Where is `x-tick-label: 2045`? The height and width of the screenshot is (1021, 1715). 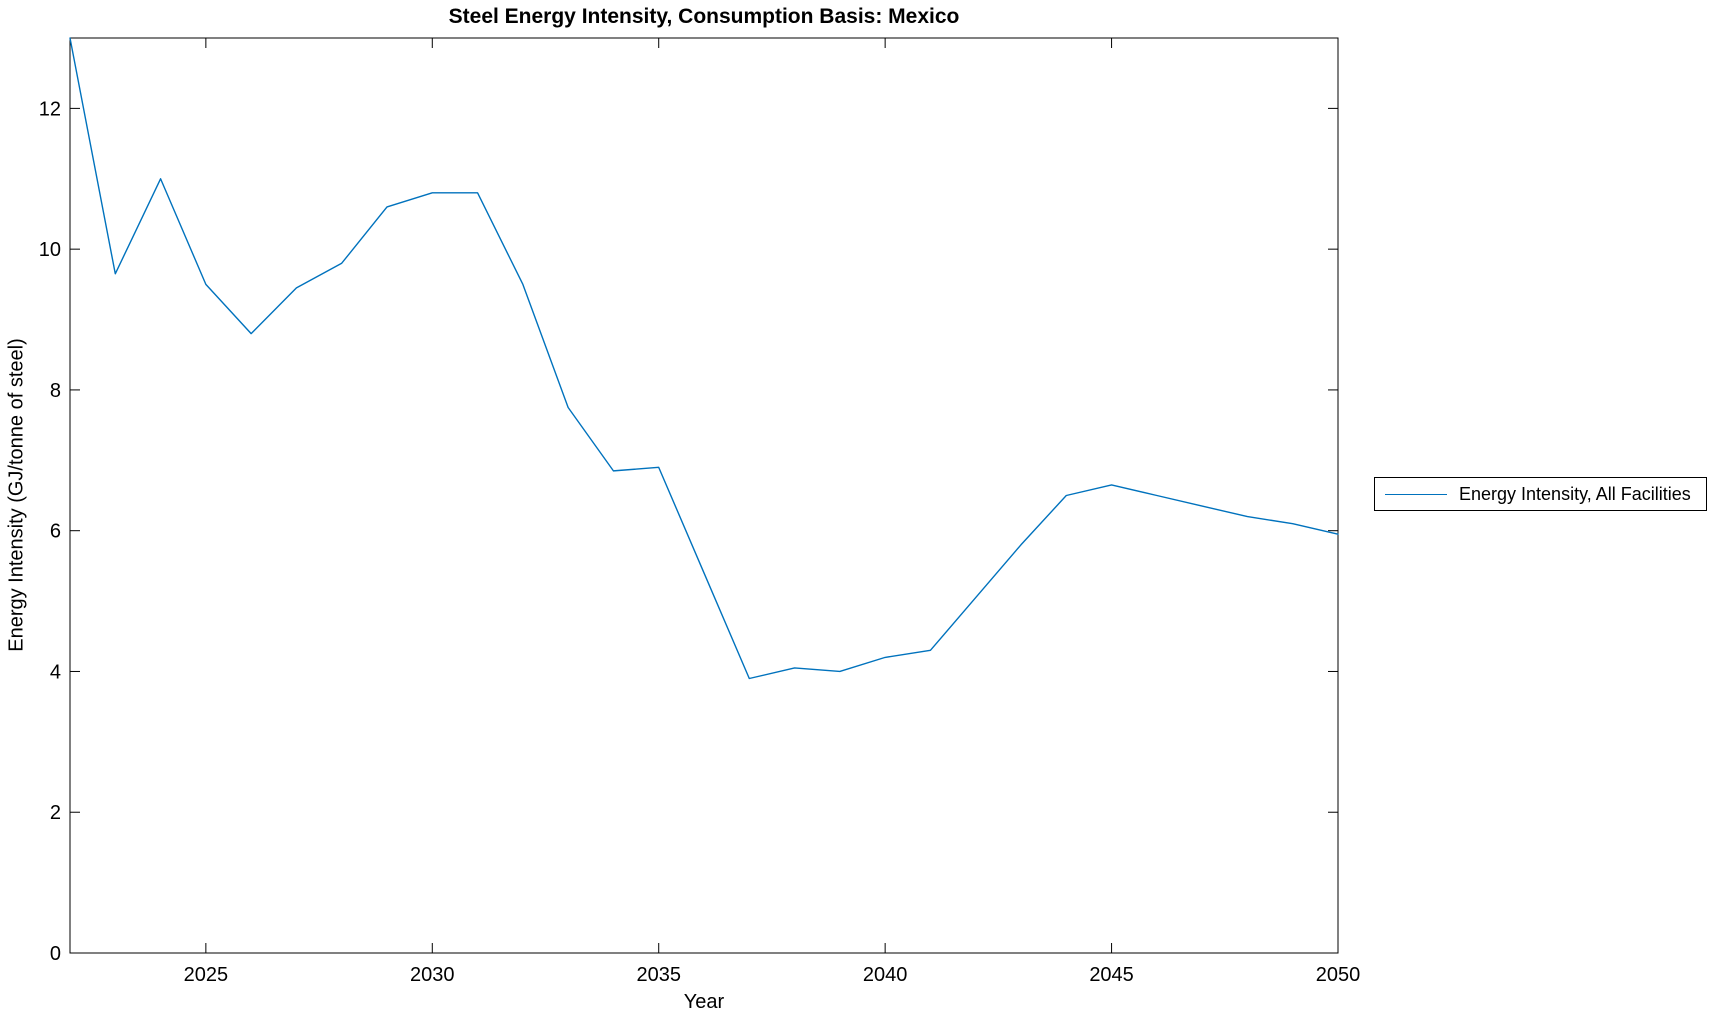
x-tick-label: 2045 is located at coordinates (1111, 975).